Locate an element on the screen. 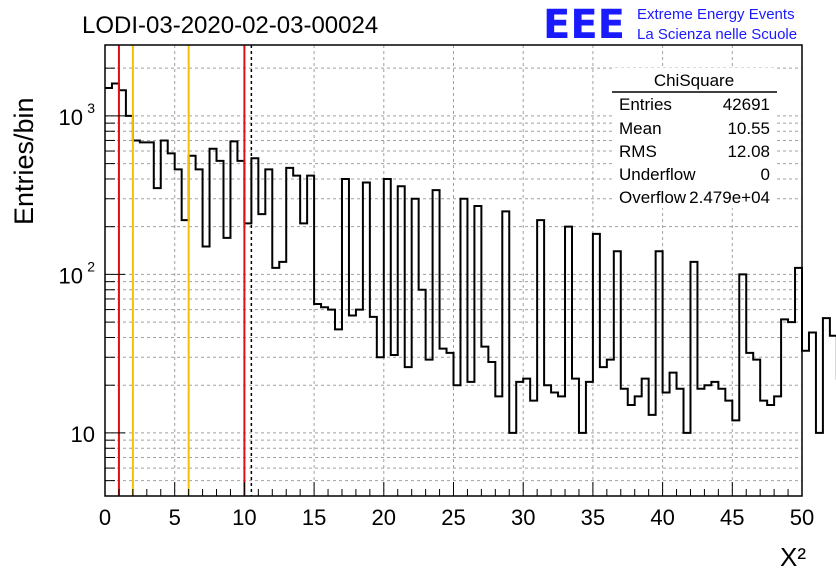 The width and height of the screenshot is (836, 572). stats-value: 0 is located at coordinates (765, 174).